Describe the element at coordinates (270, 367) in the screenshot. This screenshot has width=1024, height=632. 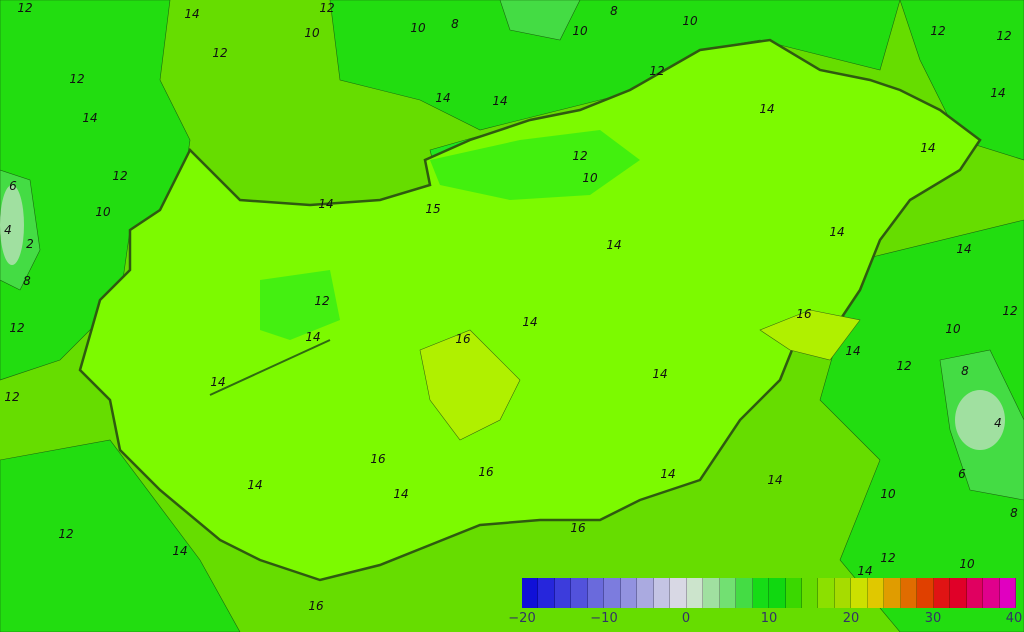
I see `lake-balaton` at that location.